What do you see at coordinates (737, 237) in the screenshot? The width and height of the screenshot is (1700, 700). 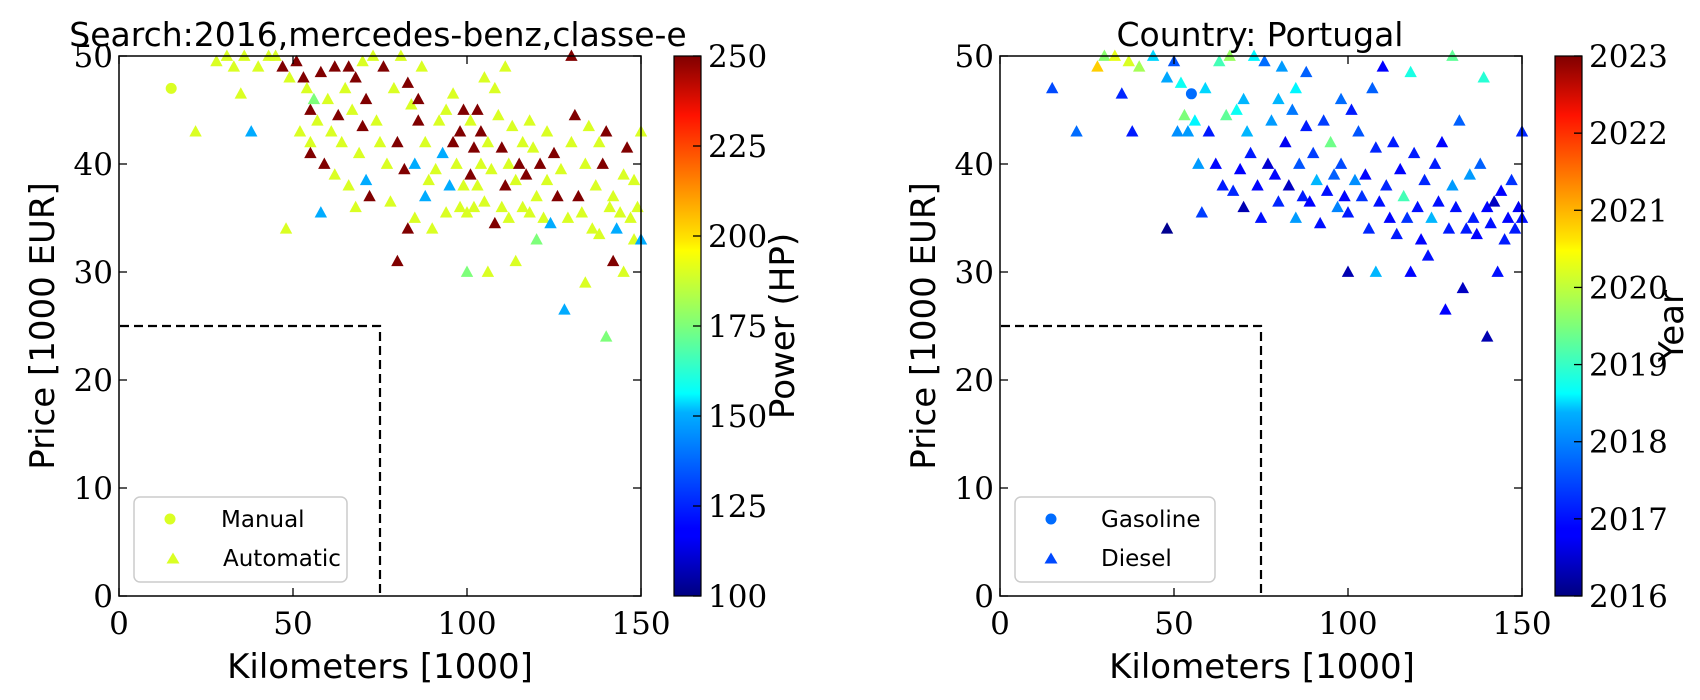 I see `colorbar-tick-label: 200` at bounding box center [737, 237].